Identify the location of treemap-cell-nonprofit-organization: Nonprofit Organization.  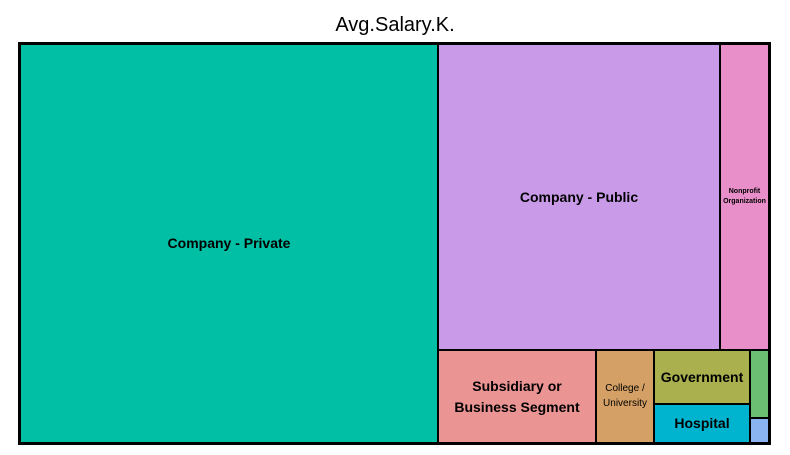
(744, 197).